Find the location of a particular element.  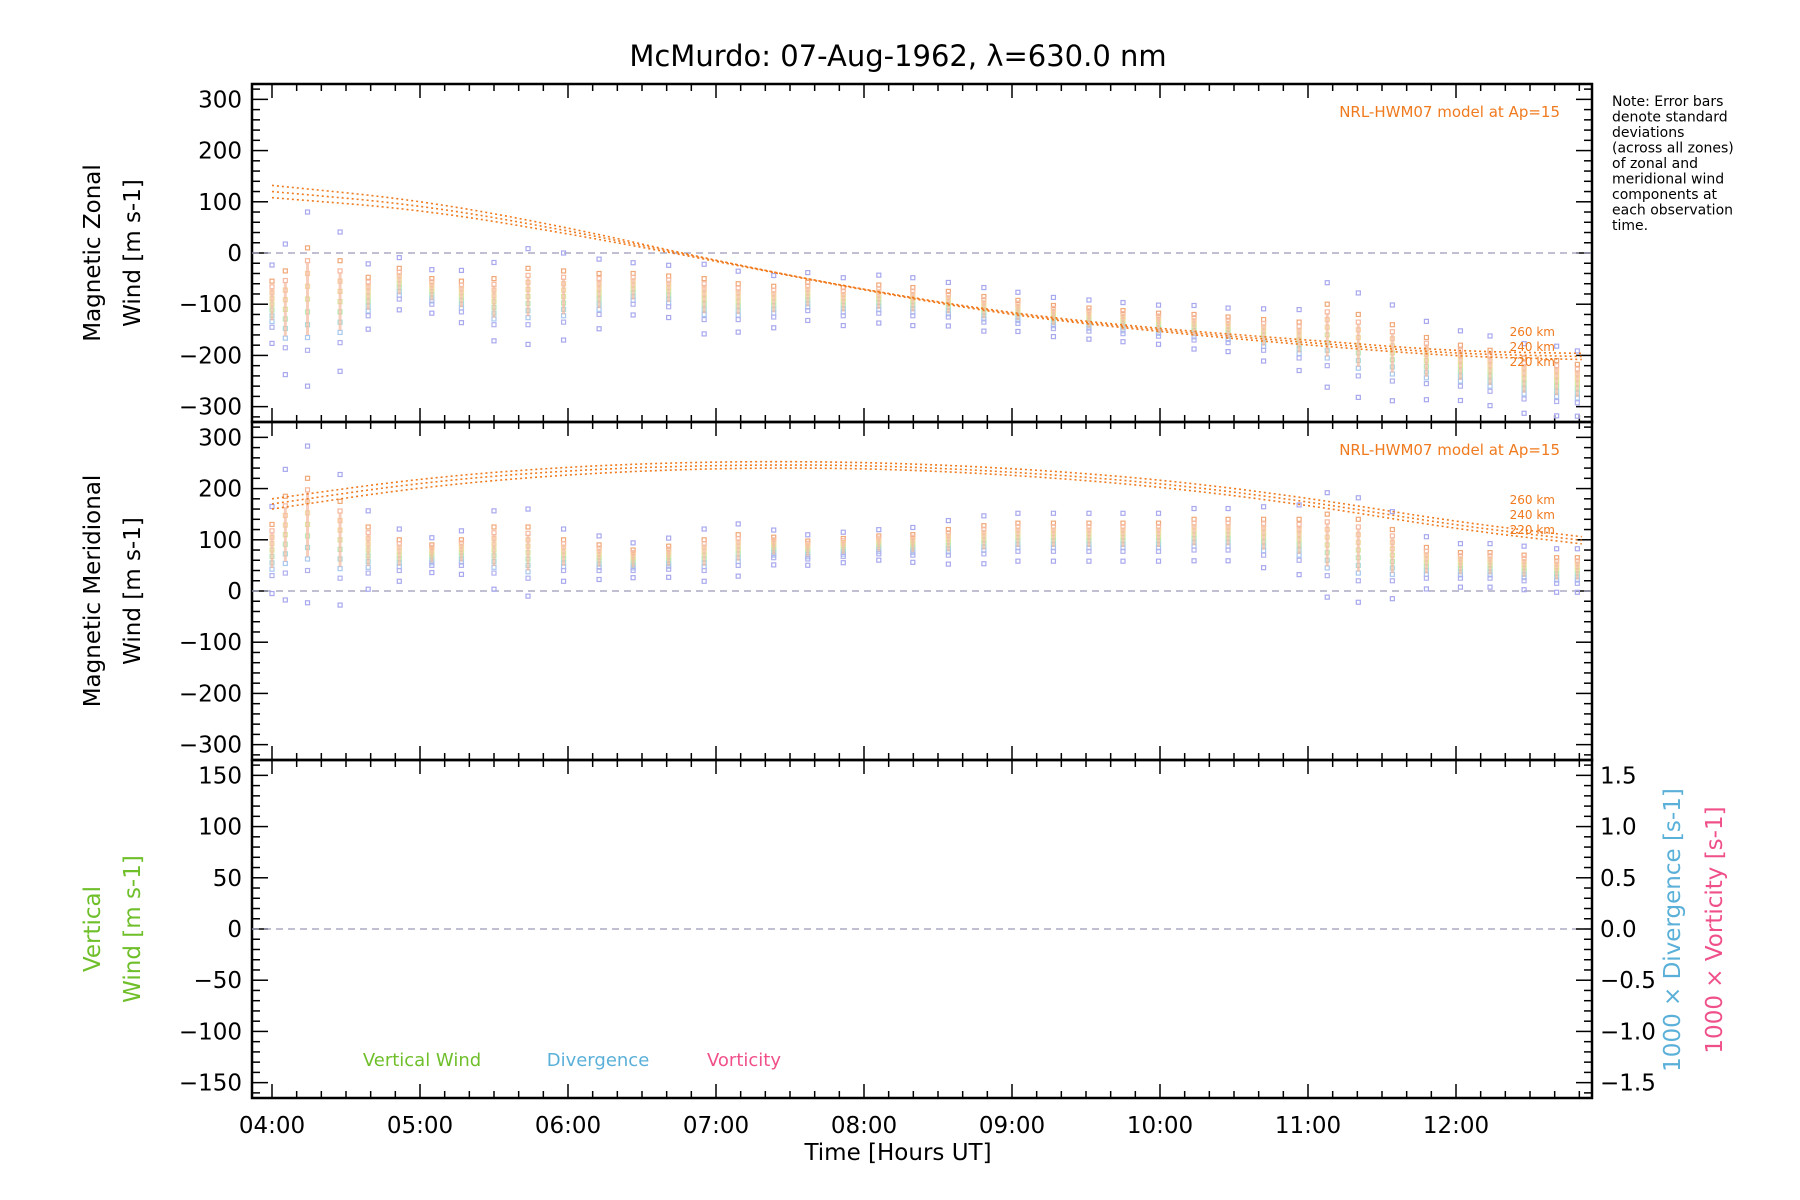

x-tick-label: 09:00 is located at coordinates (1012, 1126).